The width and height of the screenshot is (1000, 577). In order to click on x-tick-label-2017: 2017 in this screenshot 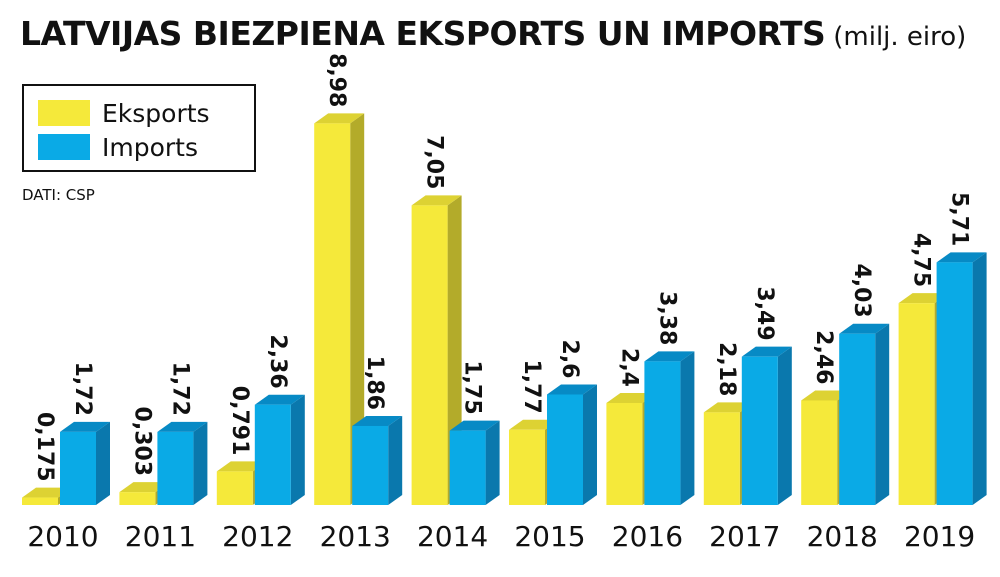, I will do `click(744, 536)`.